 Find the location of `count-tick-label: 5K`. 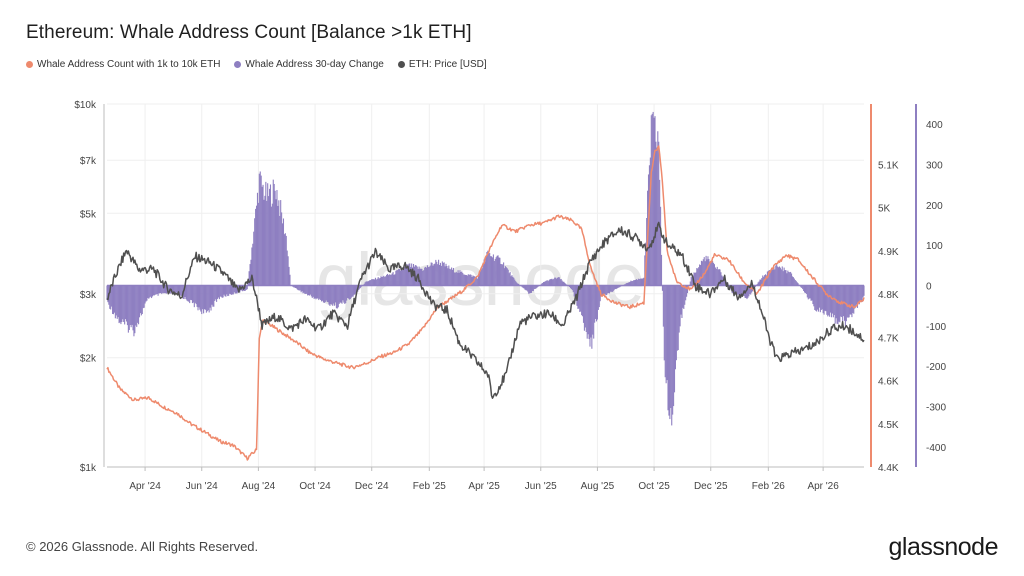

count-tick-label: 5K is located at coordinates (884, 209).